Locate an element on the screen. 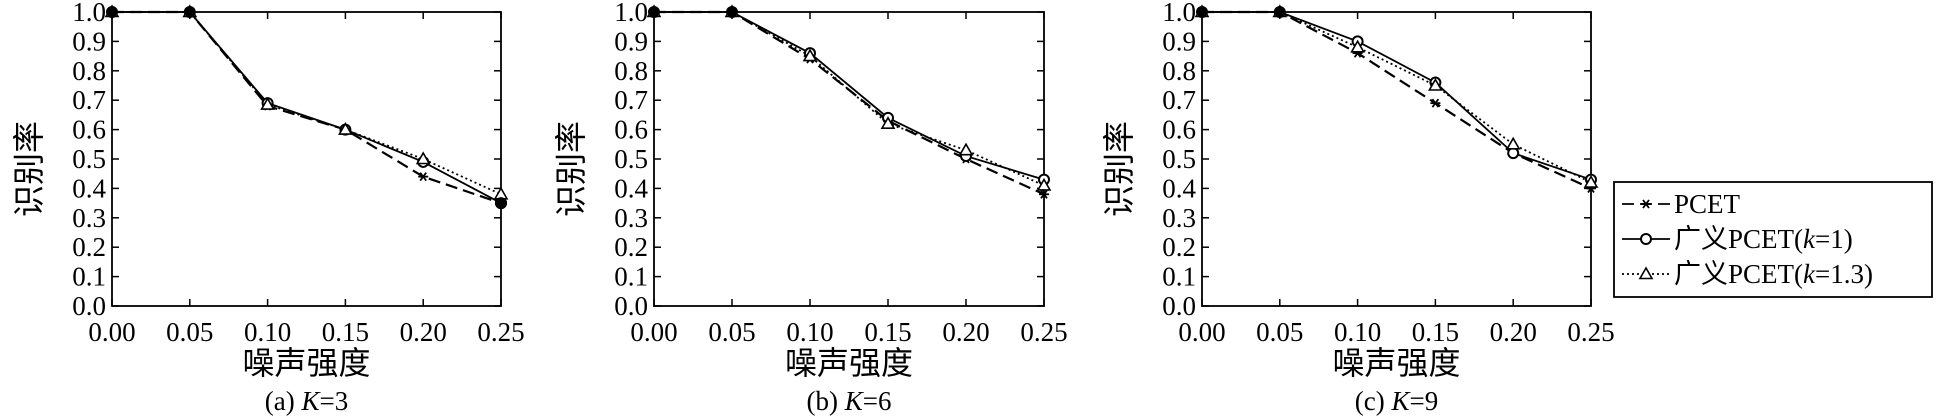 The height and width of the screenshot is (417, 1938). legend-item-3: 广义PCET(k=1.3) is located at coordinates (1747, 274).